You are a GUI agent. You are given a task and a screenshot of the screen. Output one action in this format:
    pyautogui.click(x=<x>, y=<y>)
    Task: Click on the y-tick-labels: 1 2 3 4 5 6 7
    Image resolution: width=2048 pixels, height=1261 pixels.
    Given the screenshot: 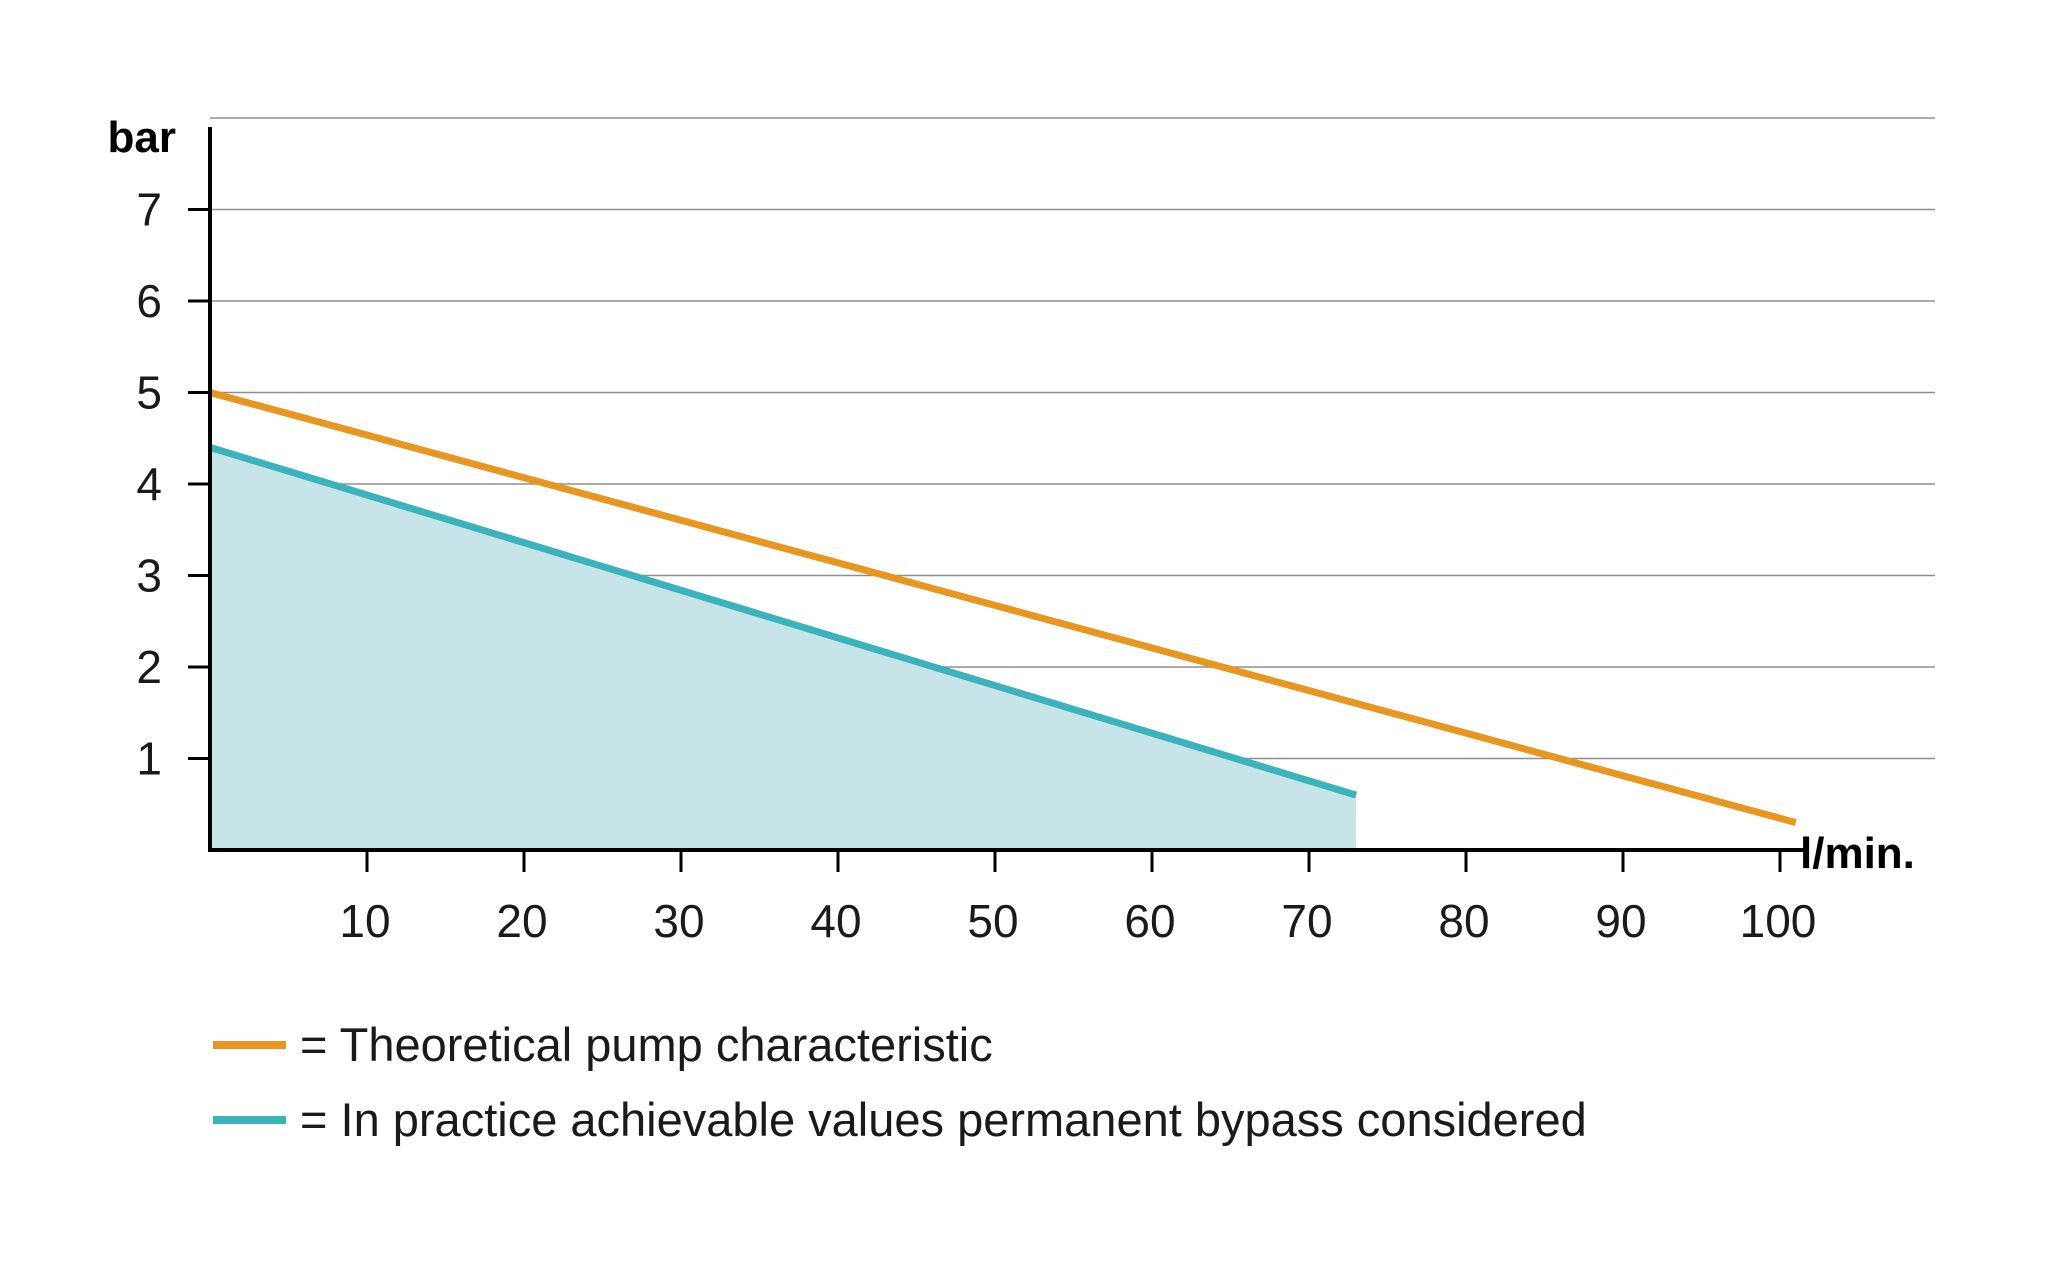 What is the action you would take?
    pyautogui.click(x=173, y=484)
    